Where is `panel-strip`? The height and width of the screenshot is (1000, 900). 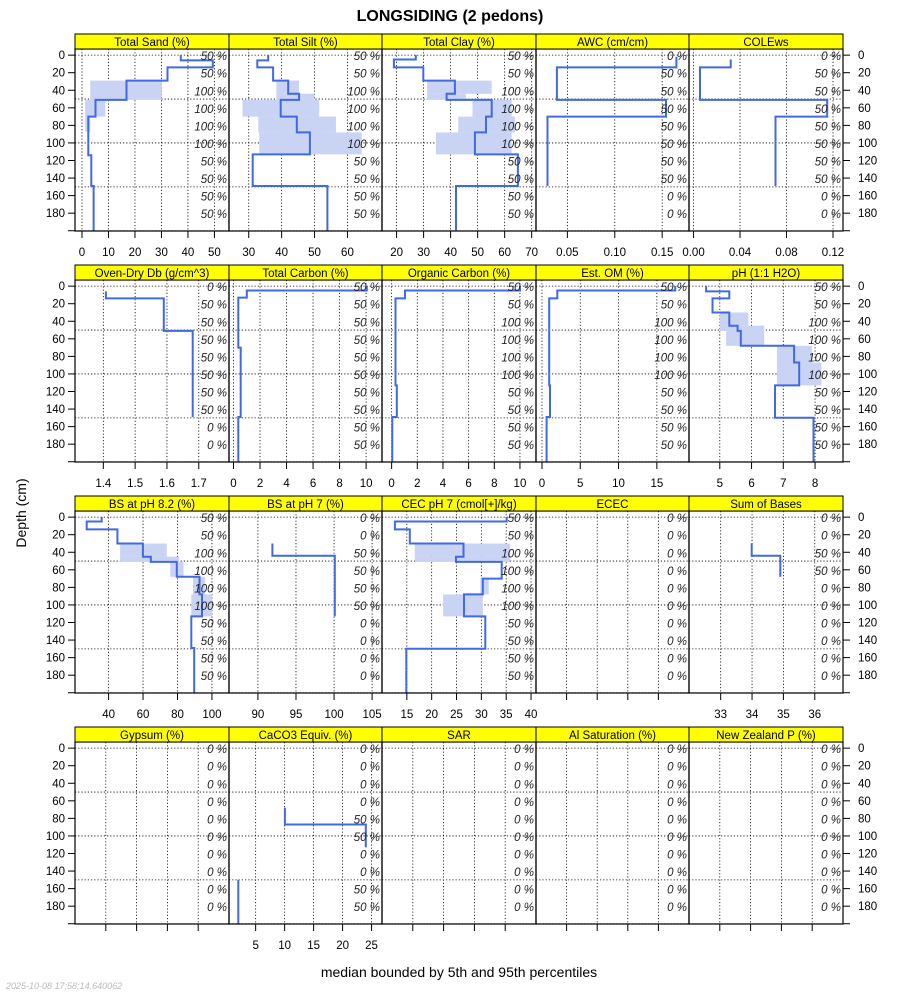 panel-strip is located at coordinates (766, 41).